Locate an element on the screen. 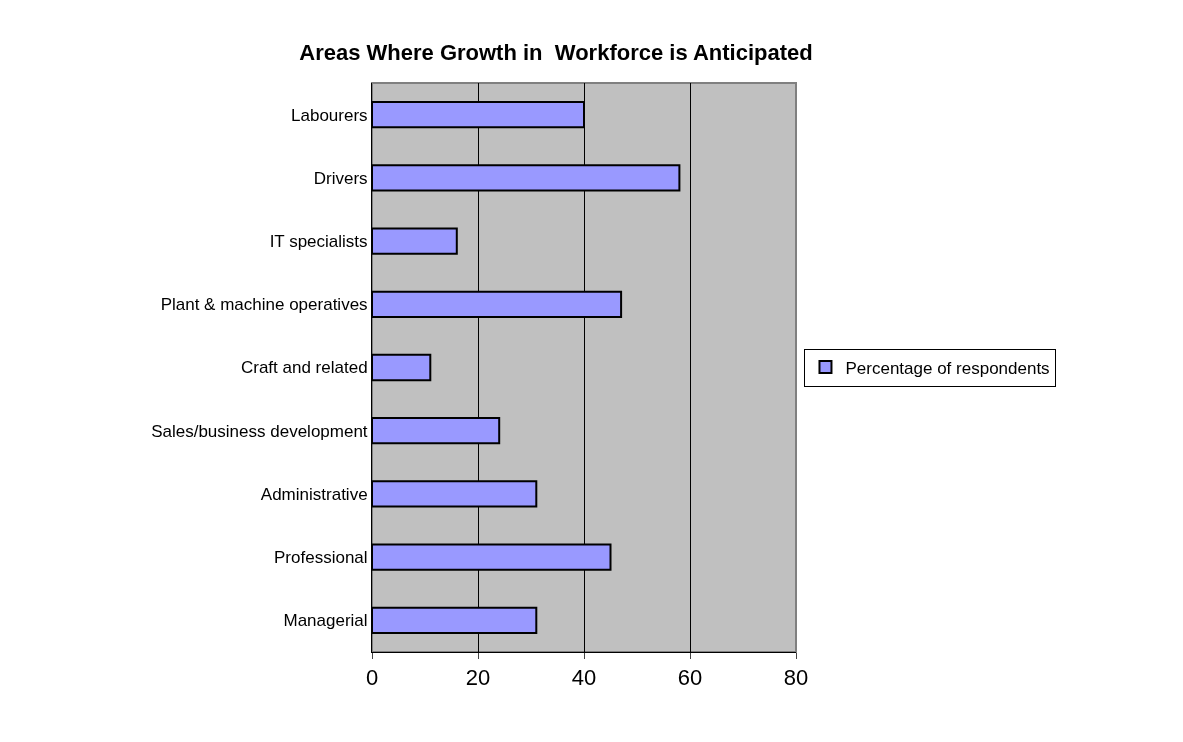 The width and height of the screenshot is (1183, 742). y-tick-label: Administrative is located at coordinates (314, 494).